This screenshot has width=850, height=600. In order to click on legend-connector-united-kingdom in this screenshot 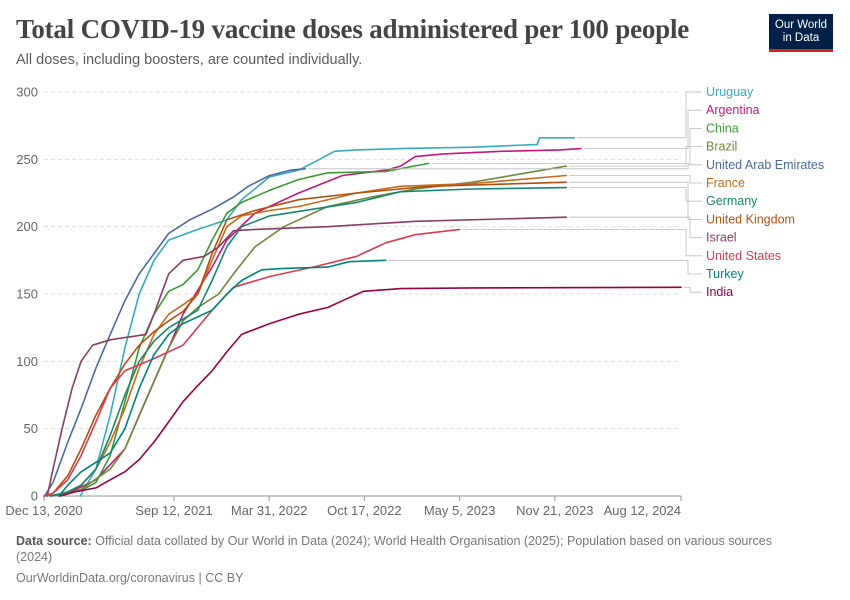, I will do `click(635, 200)`.